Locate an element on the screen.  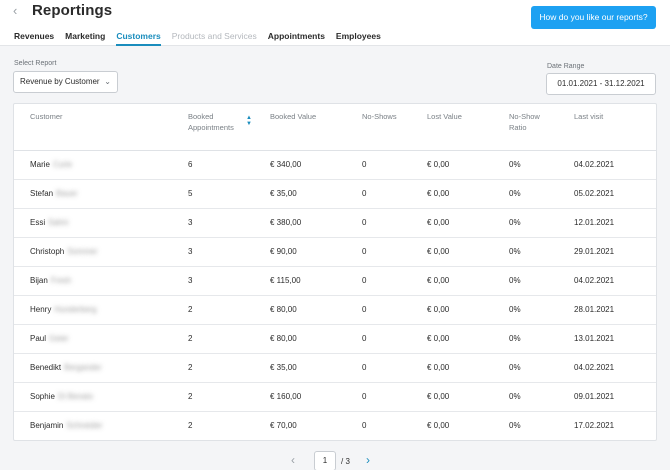
tab-revenues: Revenues is located at coordinates (34, 36).